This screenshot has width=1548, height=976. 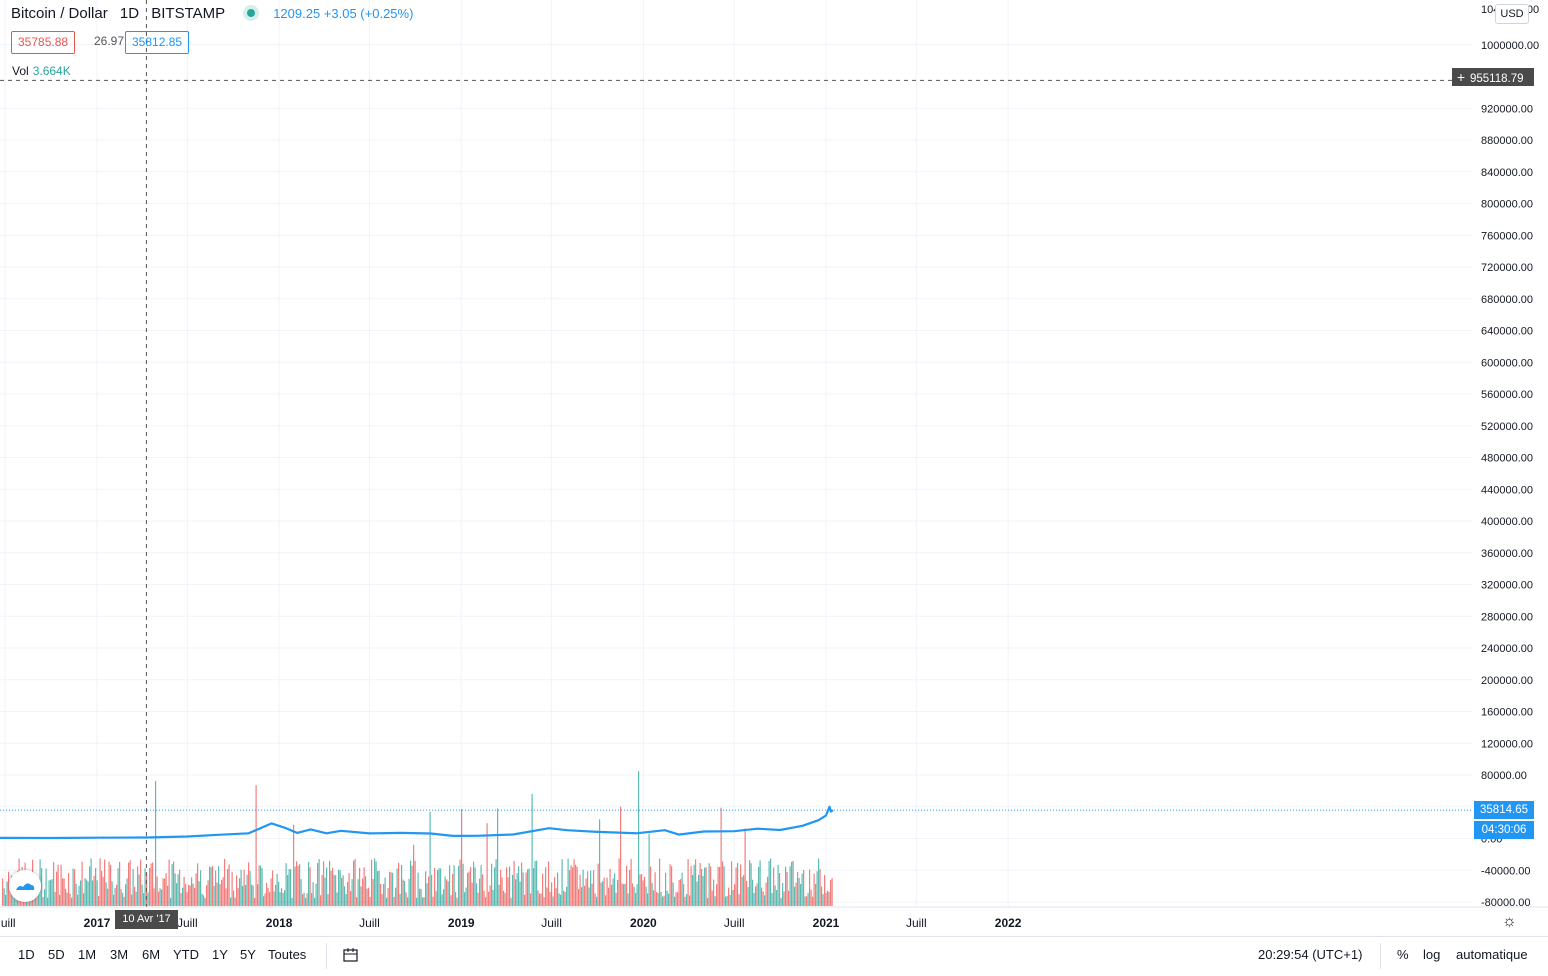 What do you see at coordinates (87, 954) in the screenshot?
I see `range-1m-button: 1M` at bounding box center [87, 954].